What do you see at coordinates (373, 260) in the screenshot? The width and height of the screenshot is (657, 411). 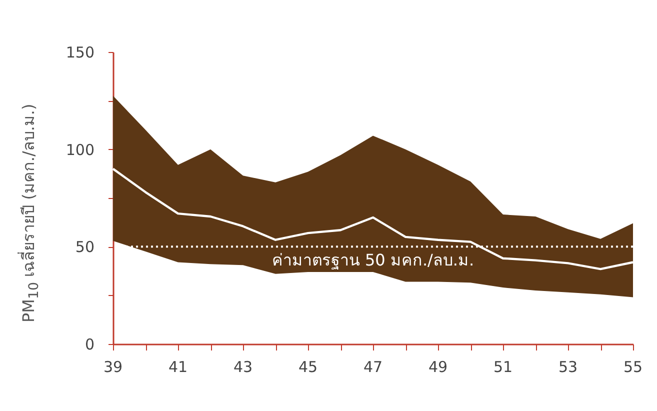 I see `ref-line-label: ค่ามาตรฐาน 50 มคก./ลบ.ม.` at bounding box center [373, 260].